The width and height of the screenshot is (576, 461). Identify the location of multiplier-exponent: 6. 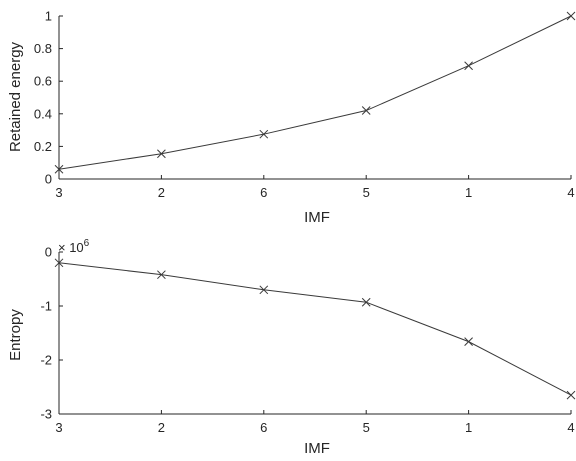
(87, 243).